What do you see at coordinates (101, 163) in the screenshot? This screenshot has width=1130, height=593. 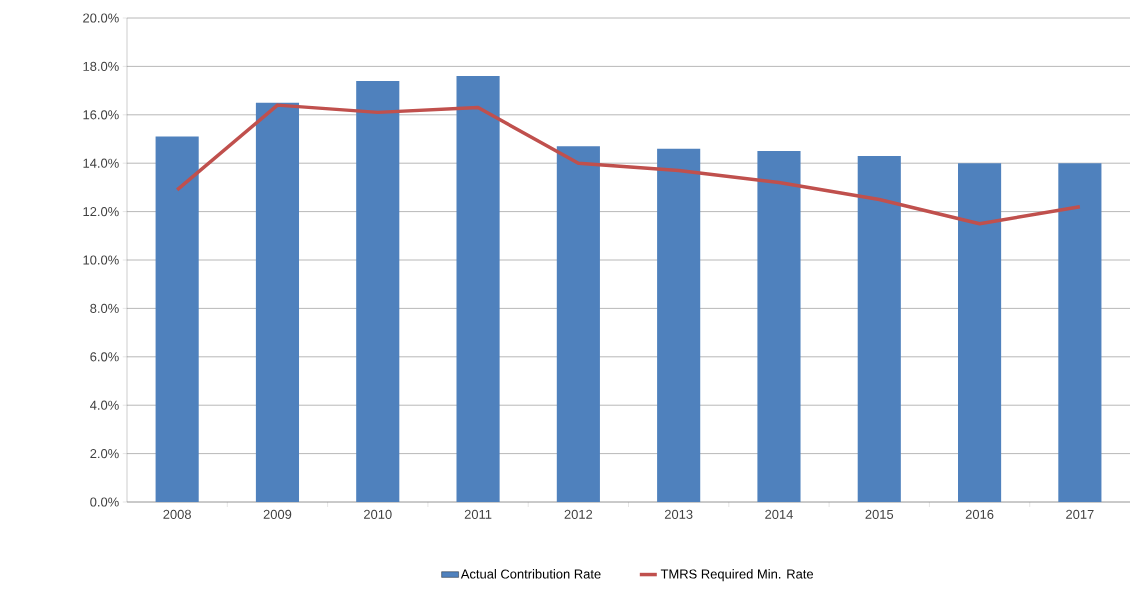 I see `y-tick-label: 14.0%` at bounding box center [101, 163].